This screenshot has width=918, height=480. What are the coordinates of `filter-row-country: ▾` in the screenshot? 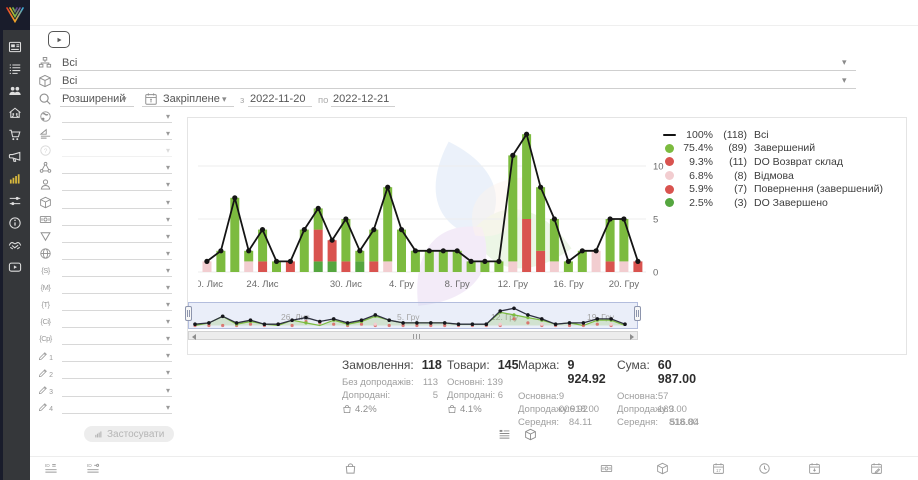 It's located at (105, 116).